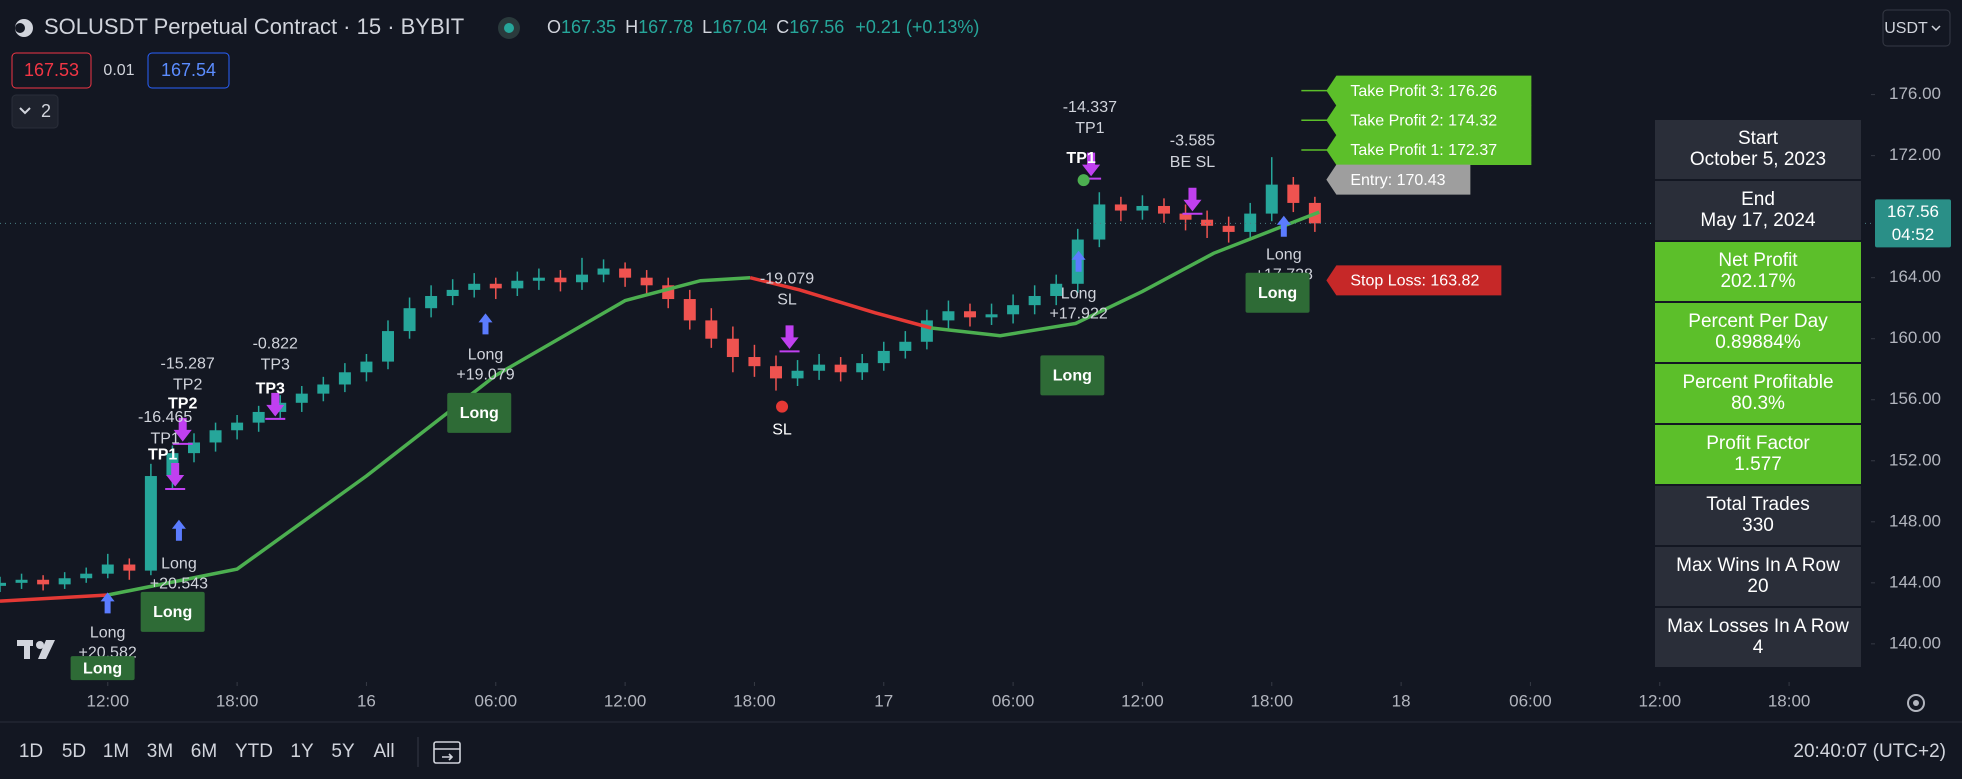  I want to click on level-label: Stop Loss: 163.82, so click(1414, 281).